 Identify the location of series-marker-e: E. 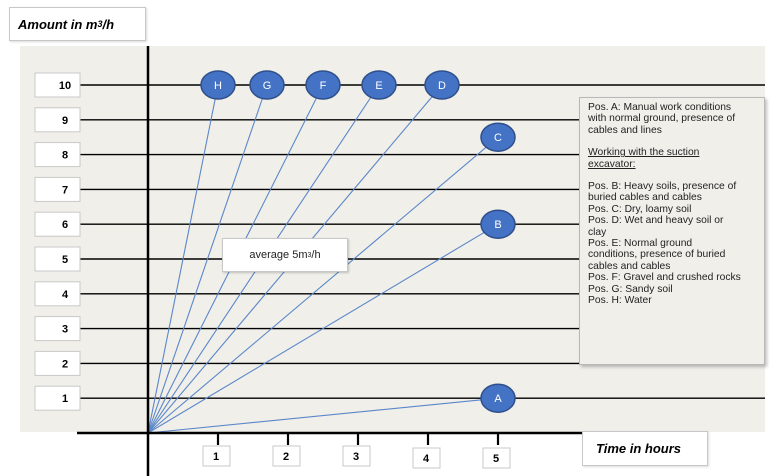
(379, 85).